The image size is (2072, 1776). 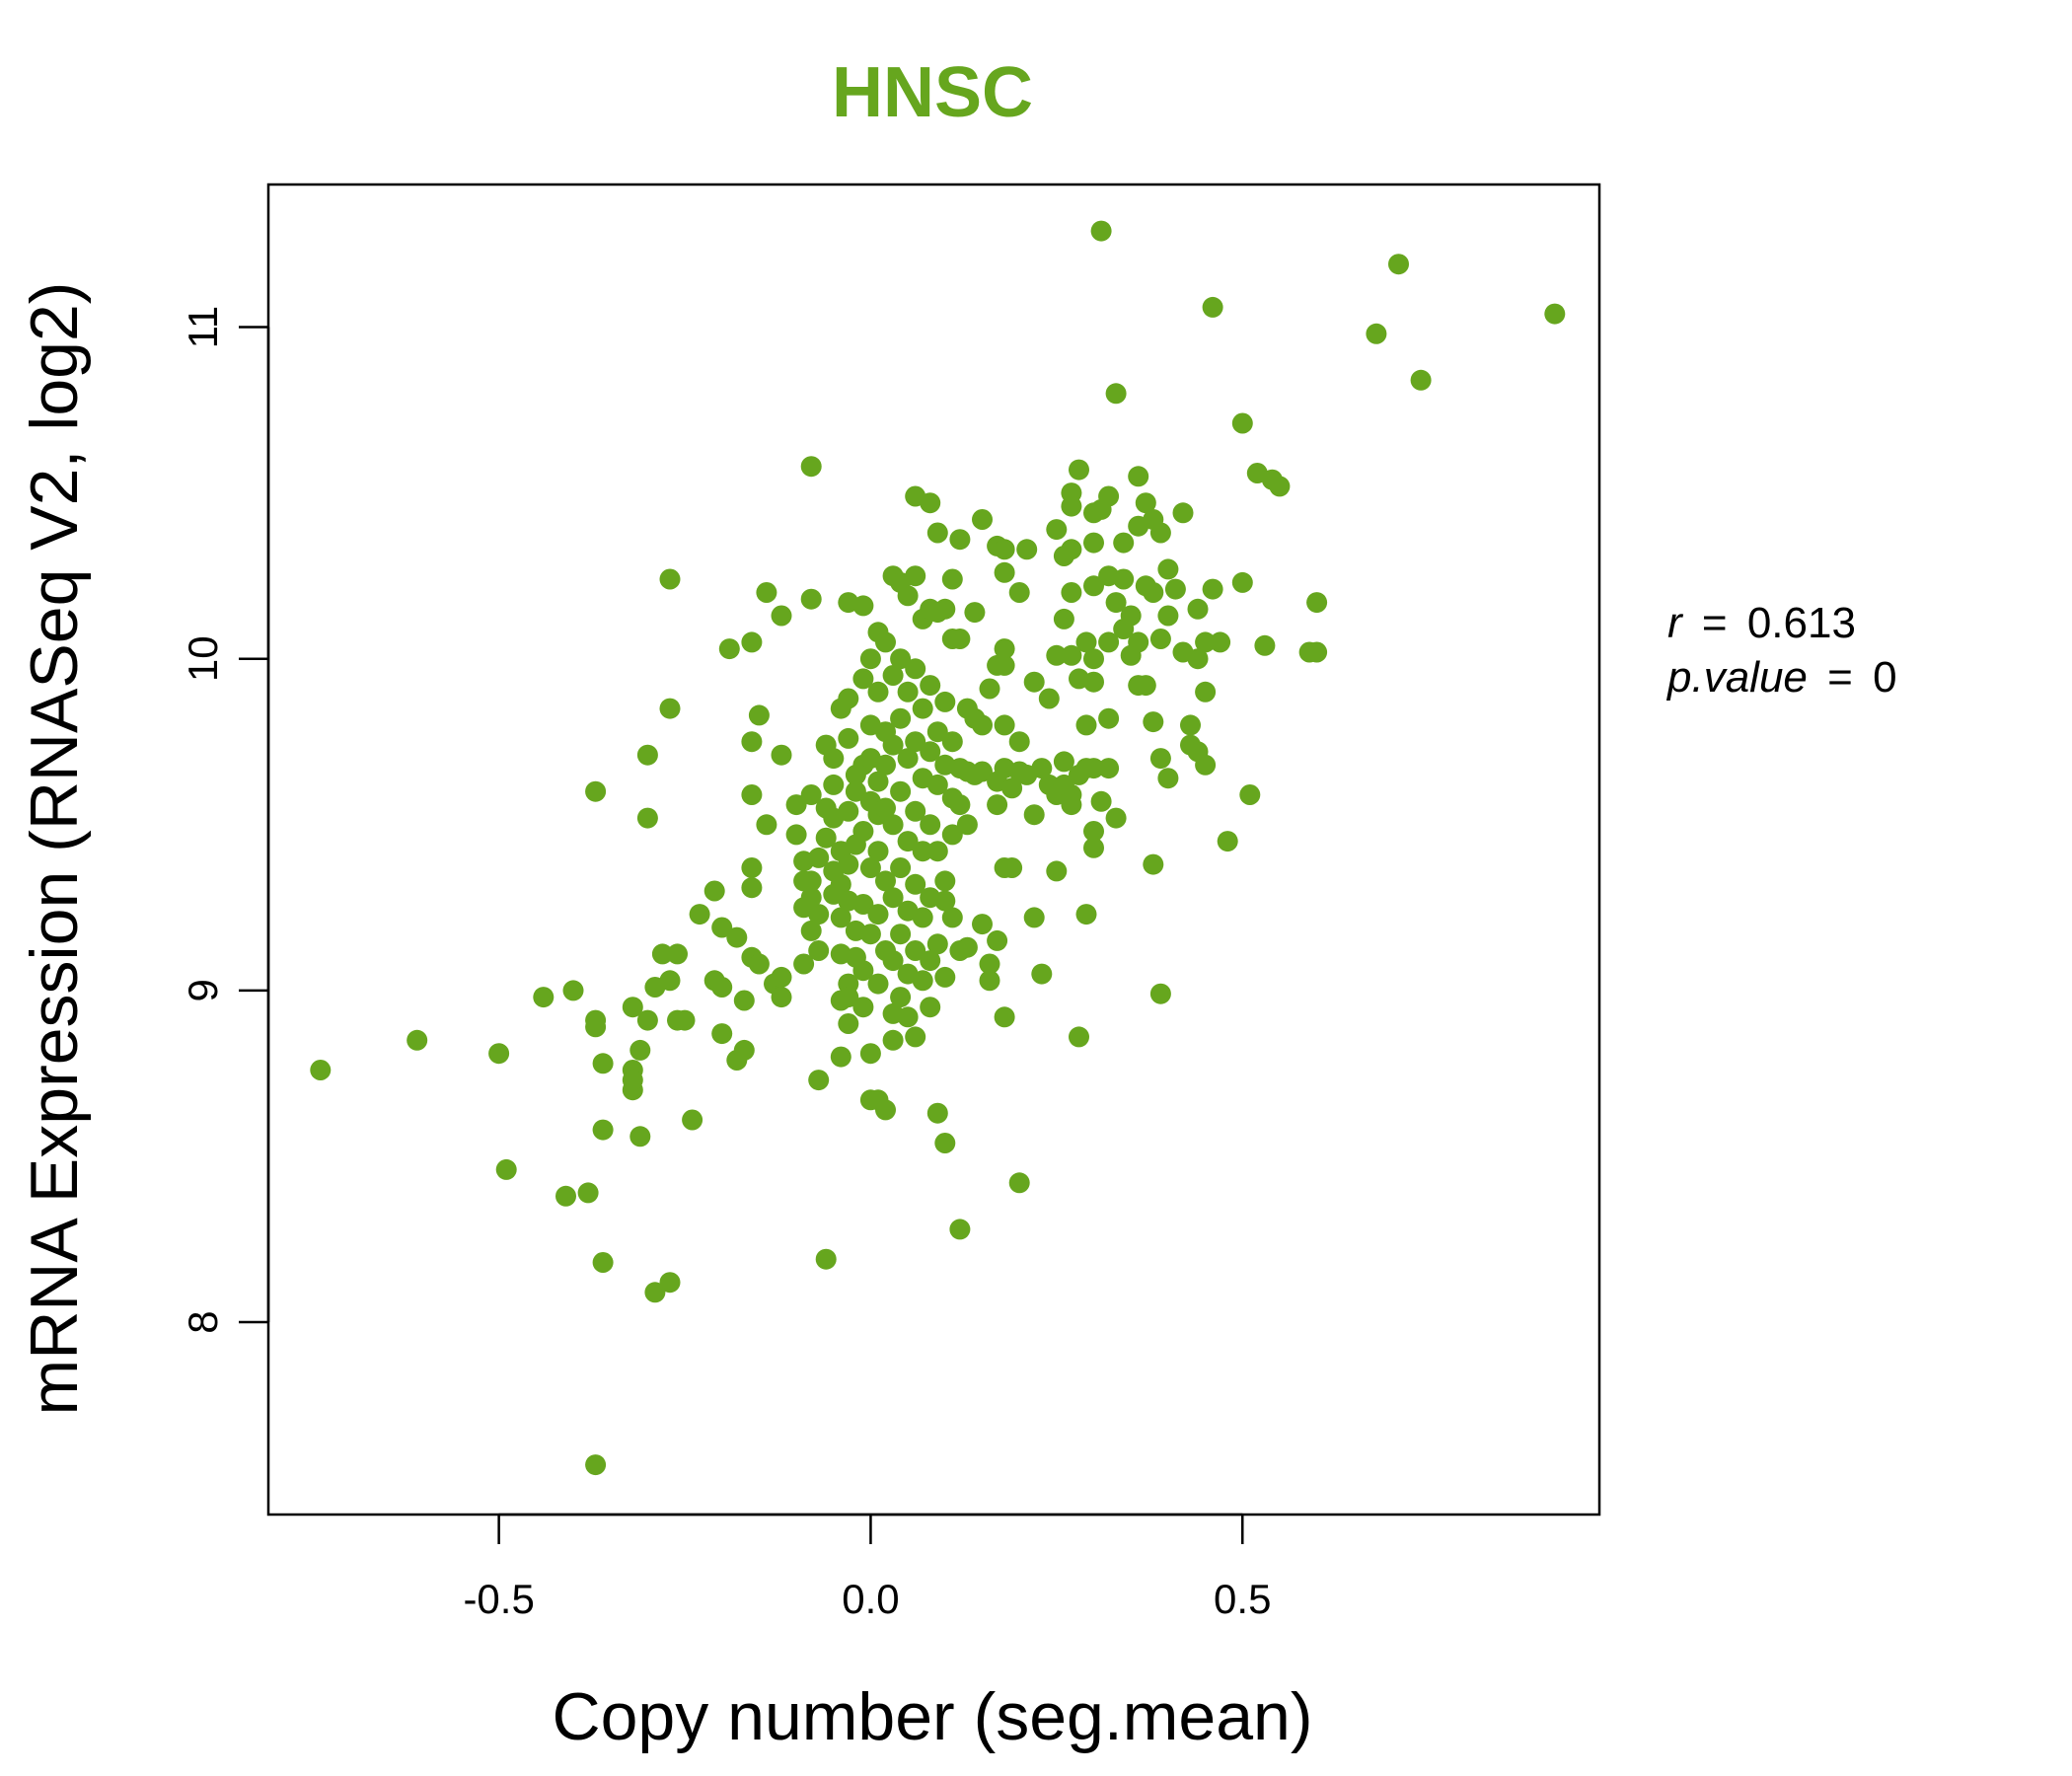 I want to click on y-tick-label: 11, so click(x=203, y=327).